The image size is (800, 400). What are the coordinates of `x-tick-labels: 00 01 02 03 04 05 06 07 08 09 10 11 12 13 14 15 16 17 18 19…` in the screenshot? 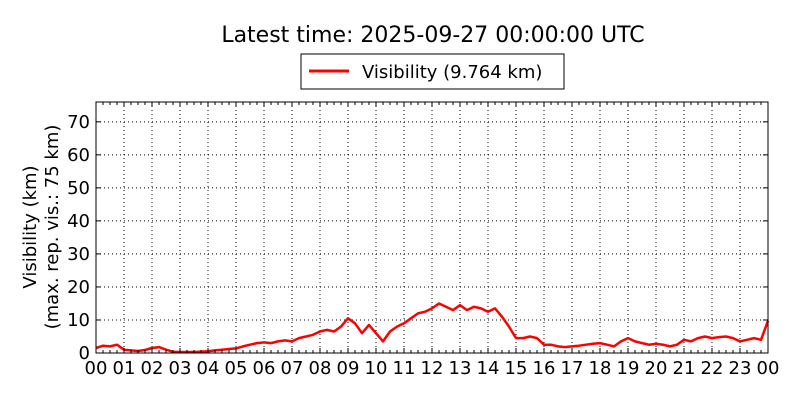 It's located at (432, 368).